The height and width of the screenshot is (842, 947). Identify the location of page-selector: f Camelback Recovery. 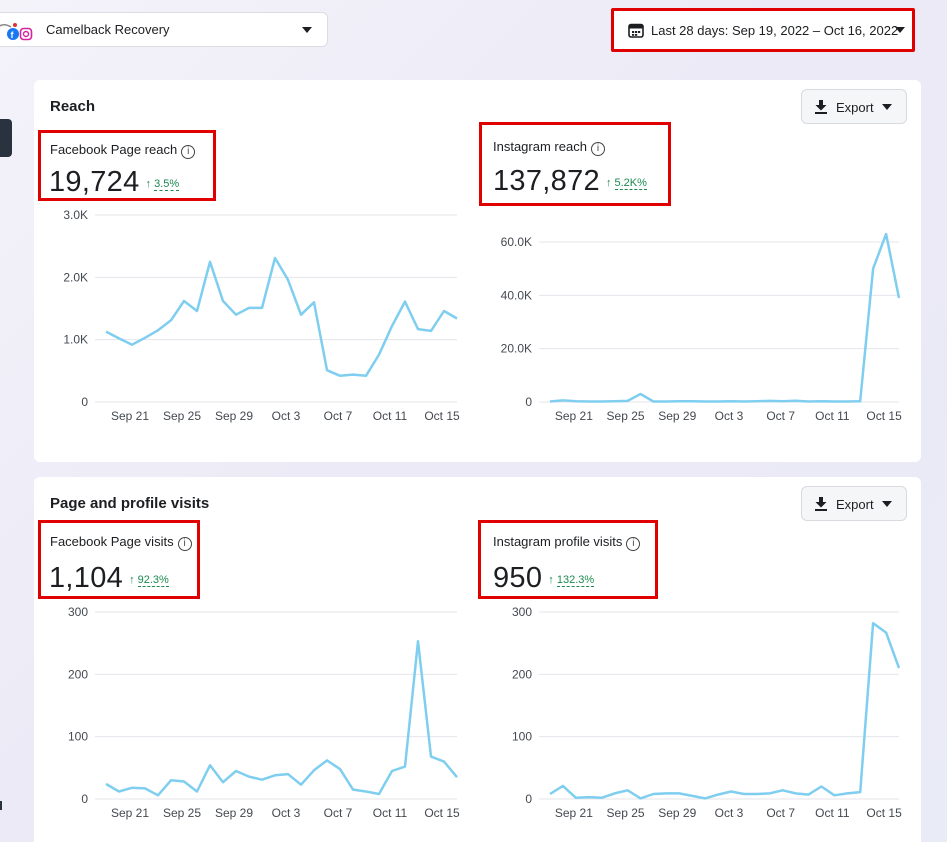
(164, 29).